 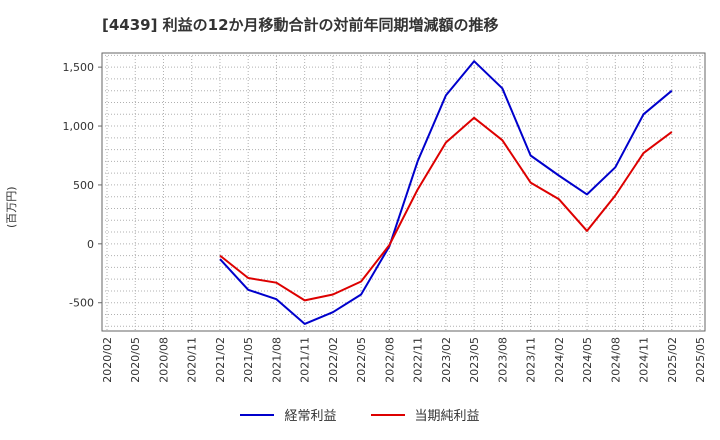 What do you see at coordinates (360, 414) in the screenshot?
I see `legend: 経常利益 当期純利益` at bounding box center [360, 414].